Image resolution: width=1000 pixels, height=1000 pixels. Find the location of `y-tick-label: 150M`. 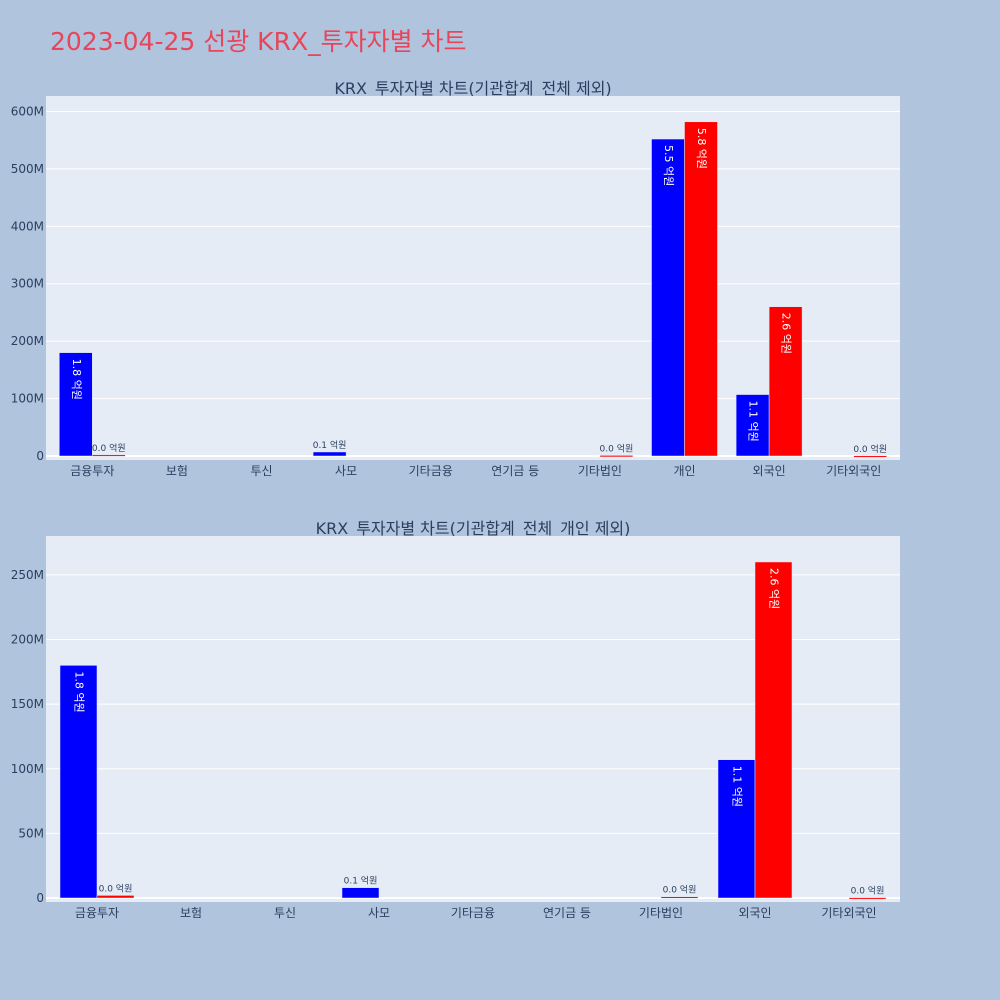

y-tick-label: 150M is located at coordinates (27, 704).